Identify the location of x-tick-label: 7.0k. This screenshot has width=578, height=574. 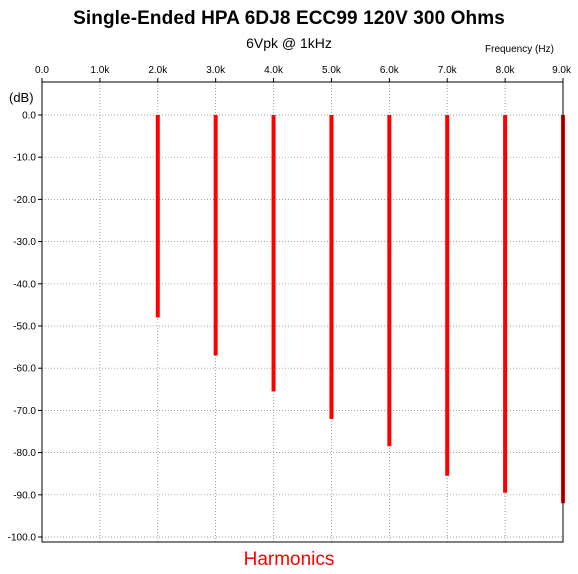
(448, 70).